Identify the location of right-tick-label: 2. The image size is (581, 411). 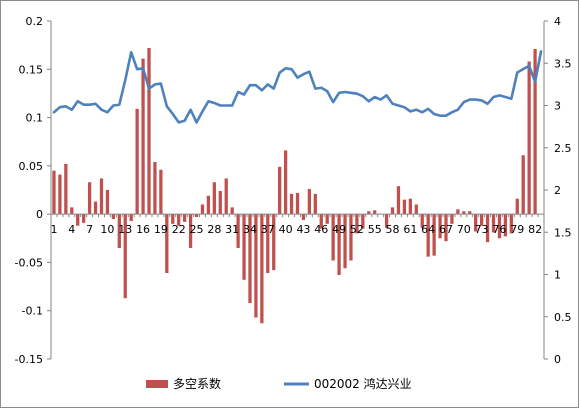
(557, 190).